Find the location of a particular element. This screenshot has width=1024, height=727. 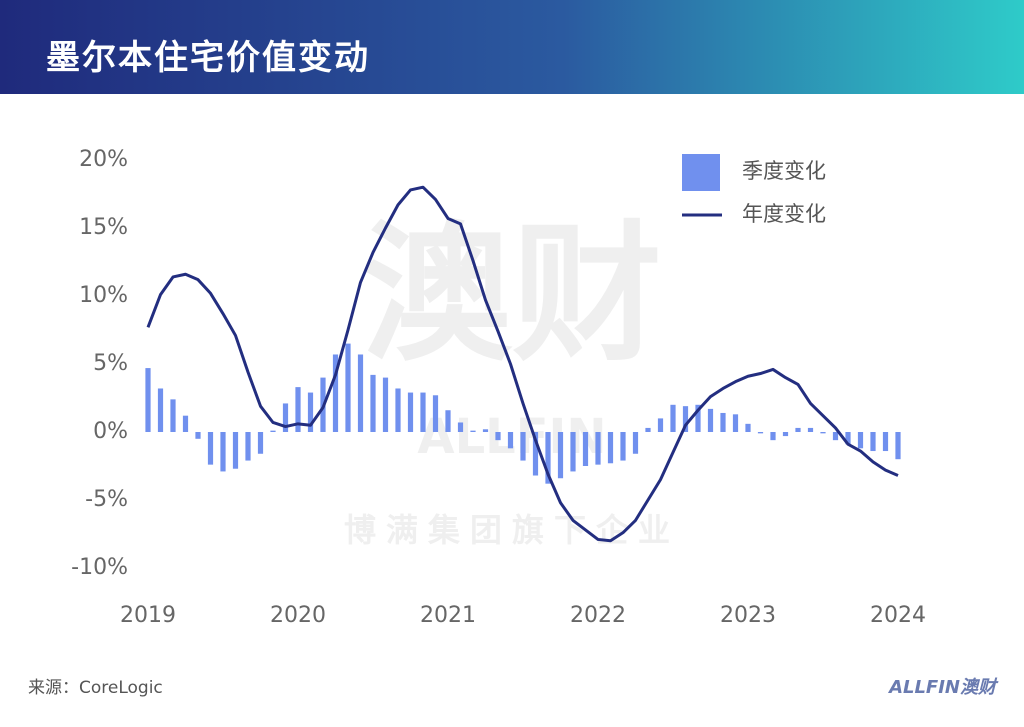

header-title: 墨尔本住宅价值变动 is located at coordinates (208, 58).